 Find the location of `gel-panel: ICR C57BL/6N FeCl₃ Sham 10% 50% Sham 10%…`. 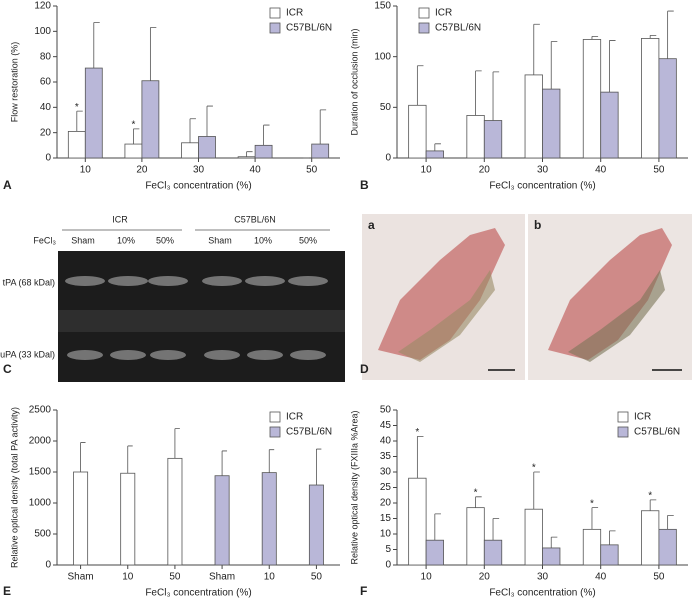

gel-panel: ICR C57BL/6N FeCl₃ Sham 10% 50% Sham 10%… is located at coordinates (172, 298).